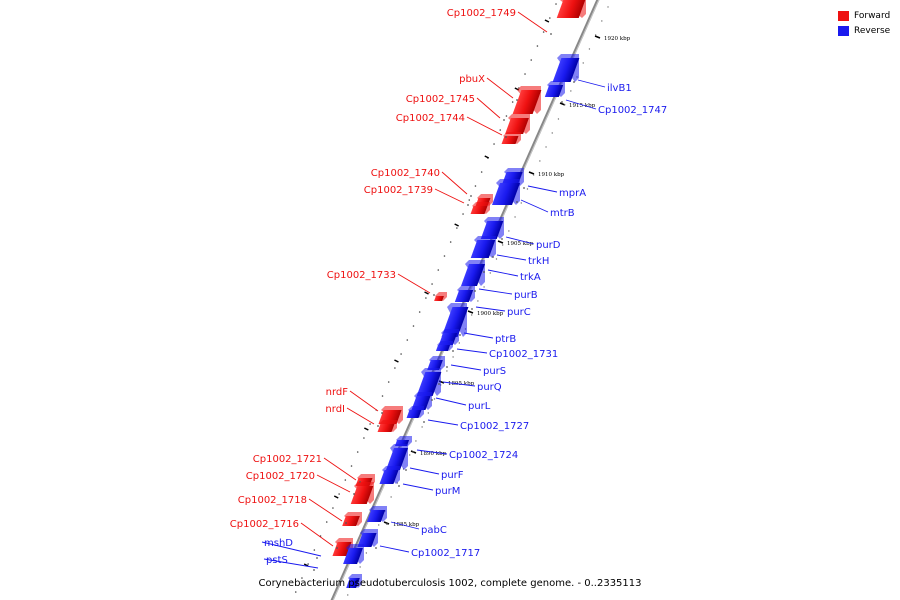 The width and height of the screenshot is (900, 600). What do you see at coordinates (335, 409) in the screenshot?
I see `gene-label: nrdI` at bounding box center [335, 409].